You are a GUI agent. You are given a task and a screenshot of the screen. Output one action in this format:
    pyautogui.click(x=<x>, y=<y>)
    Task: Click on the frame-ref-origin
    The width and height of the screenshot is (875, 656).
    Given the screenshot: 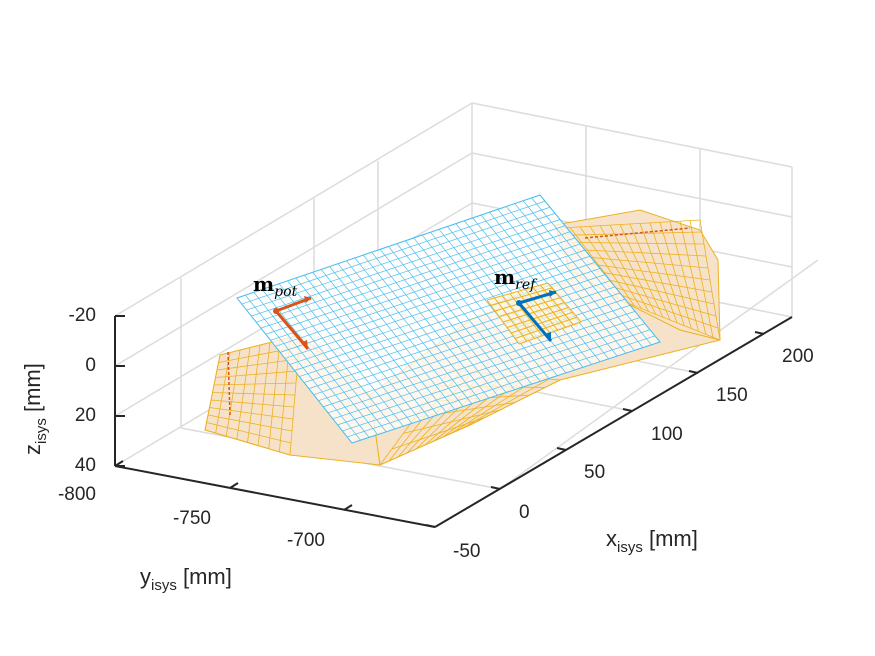 What is the action you would take?
    pyautogui.click(x=519, y=303)
    